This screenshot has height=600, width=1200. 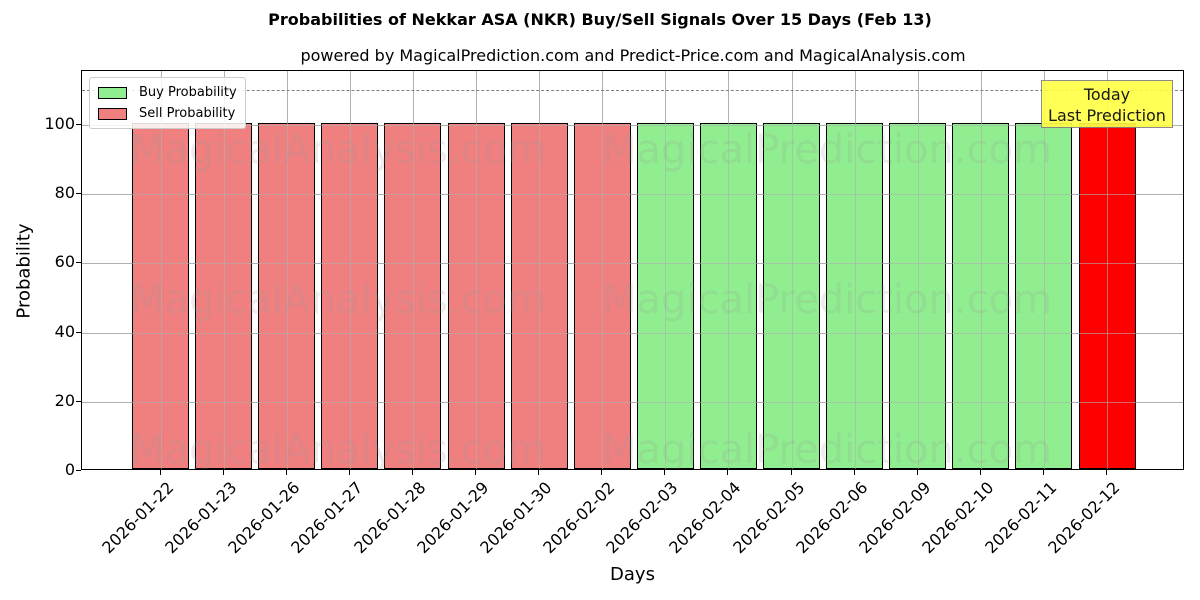 What do you see at coordinates (64, 262) in the screenshot?
I see `y-tick-label: 60` at bounding box center [64, 262].